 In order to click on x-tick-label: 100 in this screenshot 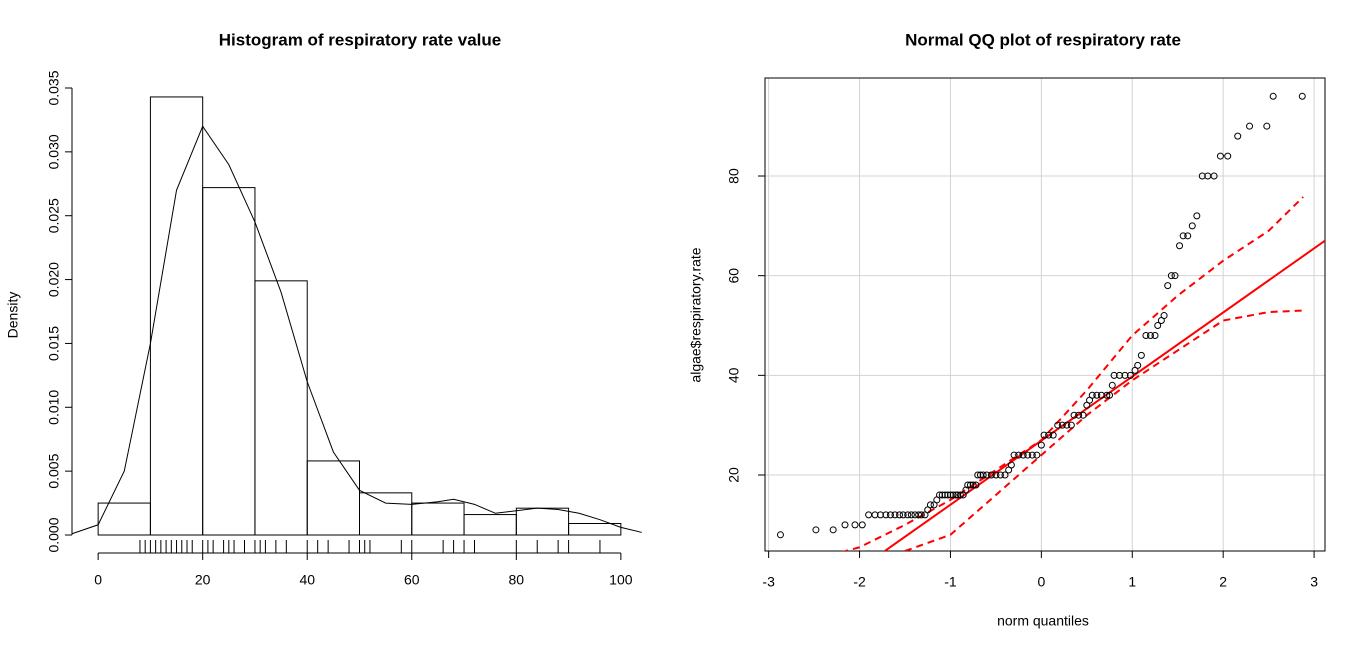, I will do `click(621, 580)`.